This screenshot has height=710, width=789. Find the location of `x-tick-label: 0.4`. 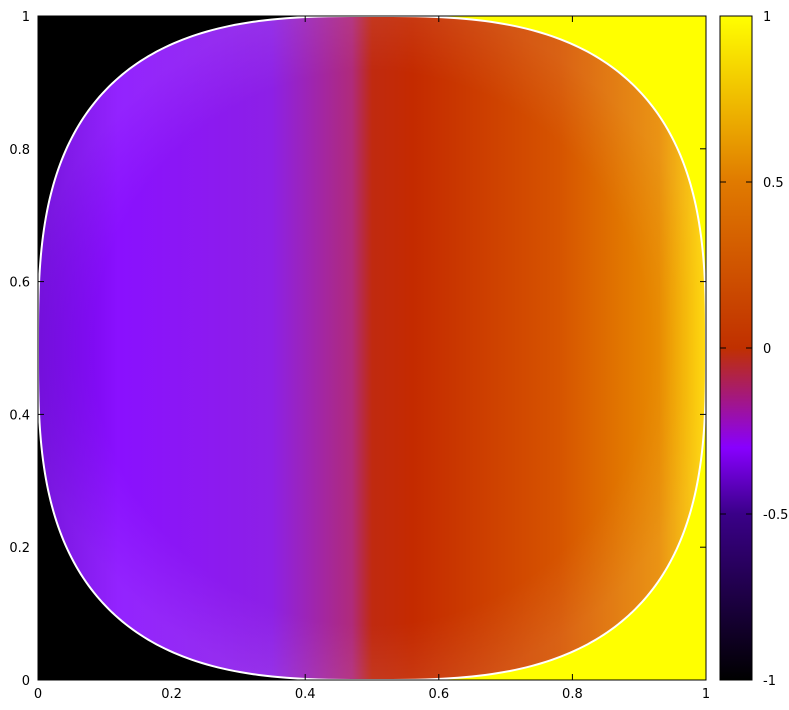

x-tick-label: 0.4 is located at coordinates (305, 694).